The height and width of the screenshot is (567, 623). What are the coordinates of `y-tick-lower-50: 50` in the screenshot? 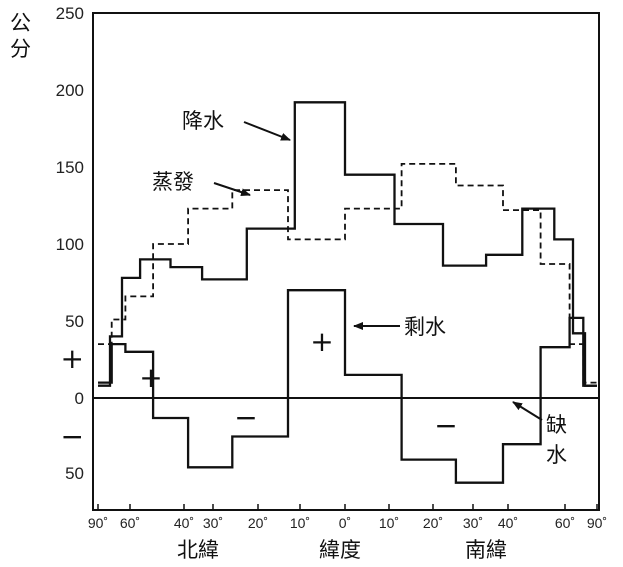 It's located at (74, 473).